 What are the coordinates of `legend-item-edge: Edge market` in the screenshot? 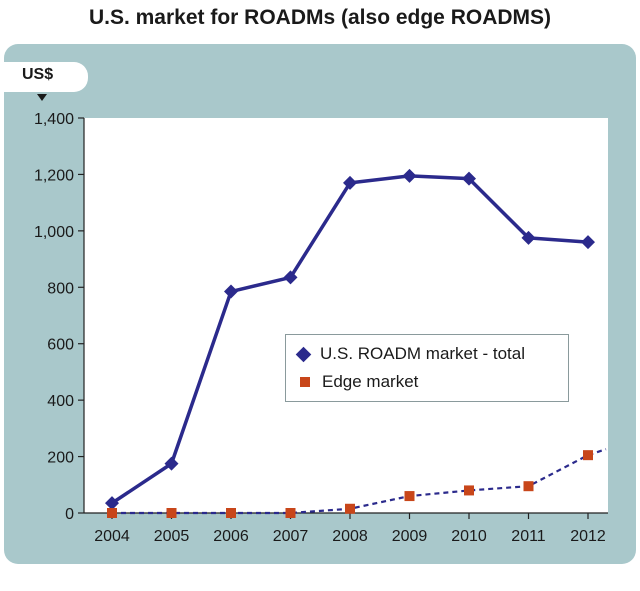 It's located at (358, 382).